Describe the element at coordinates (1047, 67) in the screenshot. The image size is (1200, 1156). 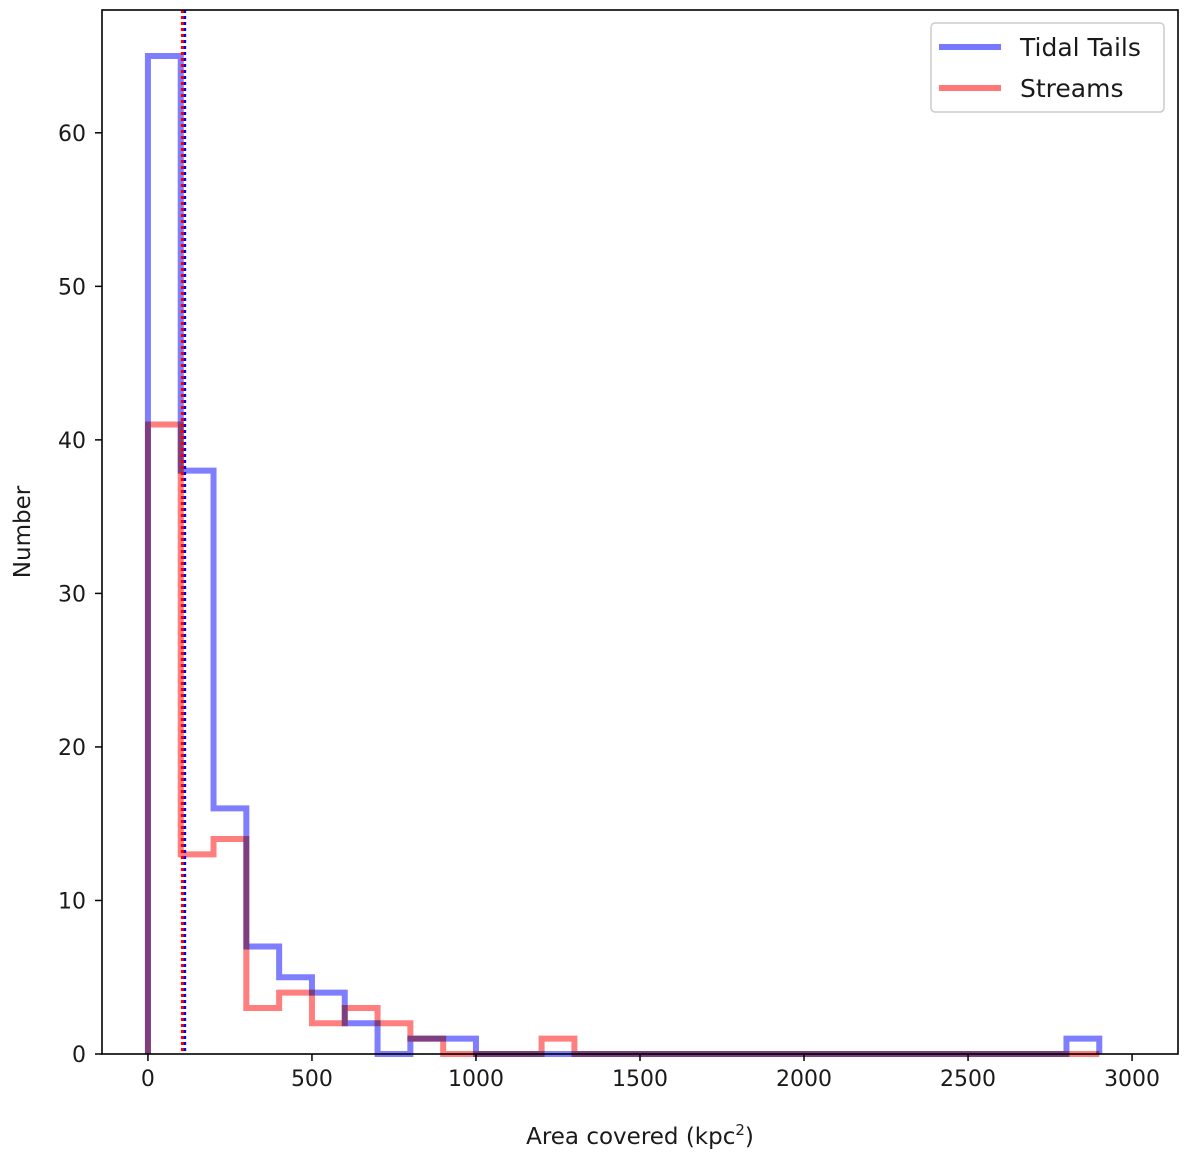
I see `legend: Tidal Tails Streams` at that location.